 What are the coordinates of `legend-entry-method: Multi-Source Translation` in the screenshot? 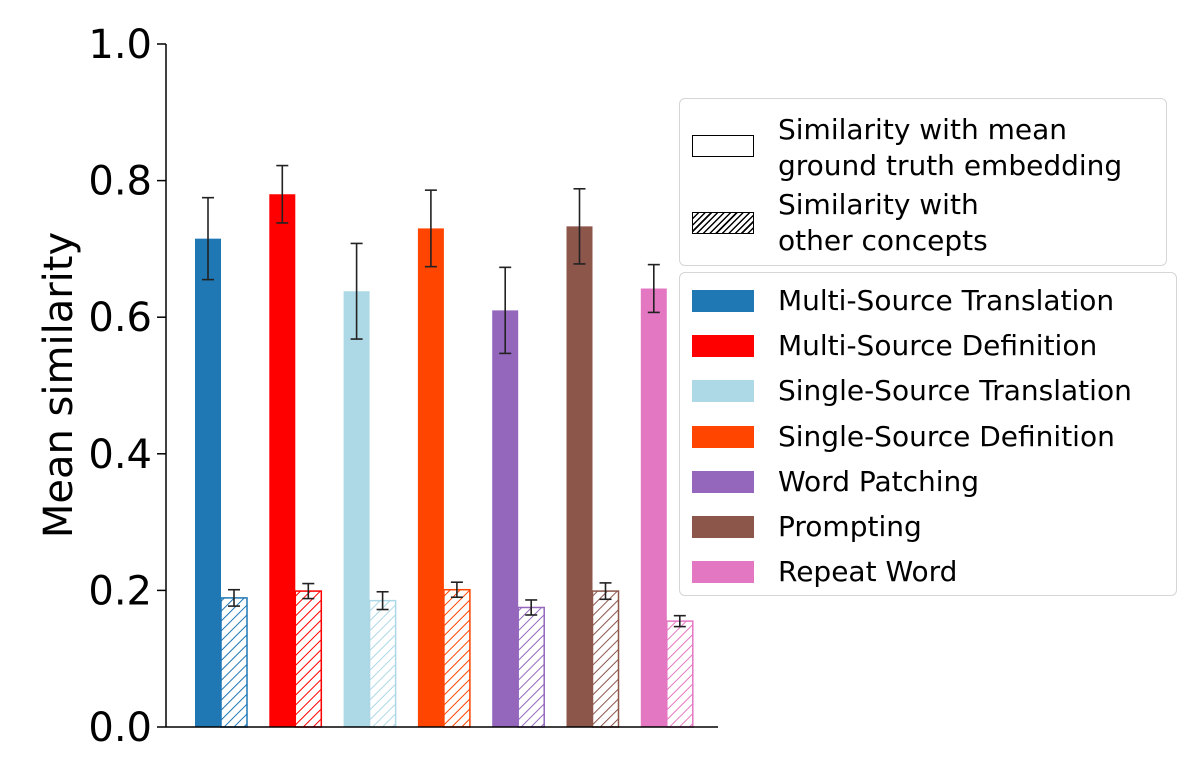 It's located at (929, 301).